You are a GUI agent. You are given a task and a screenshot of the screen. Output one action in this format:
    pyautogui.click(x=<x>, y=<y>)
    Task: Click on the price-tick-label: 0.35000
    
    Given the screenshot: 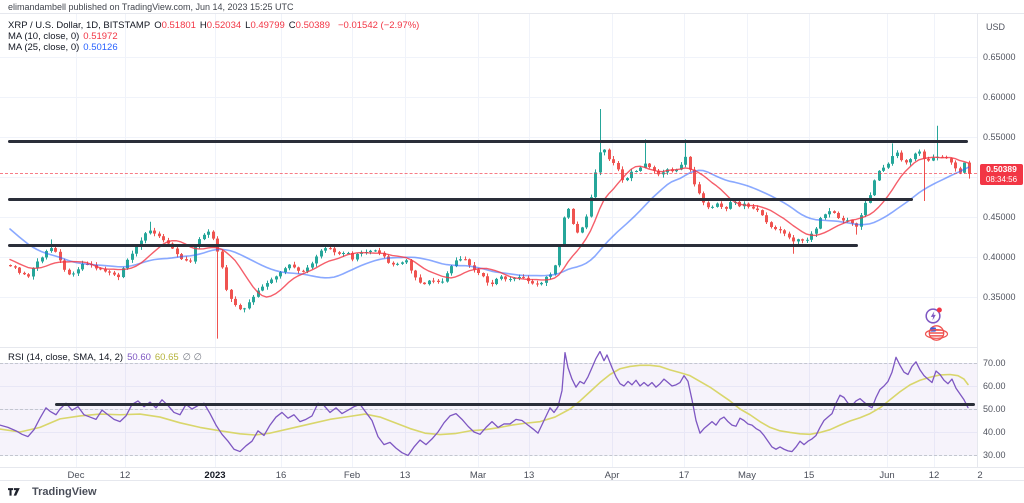 What is the action you would take?
    pyautogui.click(x=999, y=297)
    